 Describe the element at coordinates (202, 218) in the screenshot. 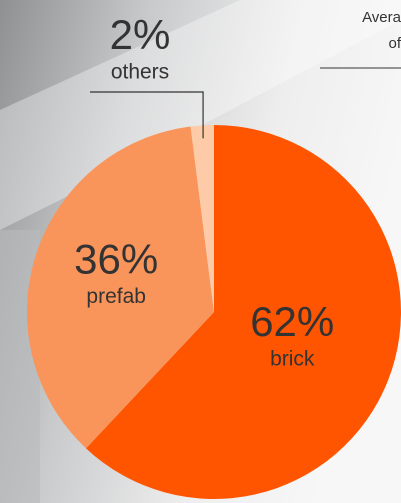

I see `pie-slice` at that location.